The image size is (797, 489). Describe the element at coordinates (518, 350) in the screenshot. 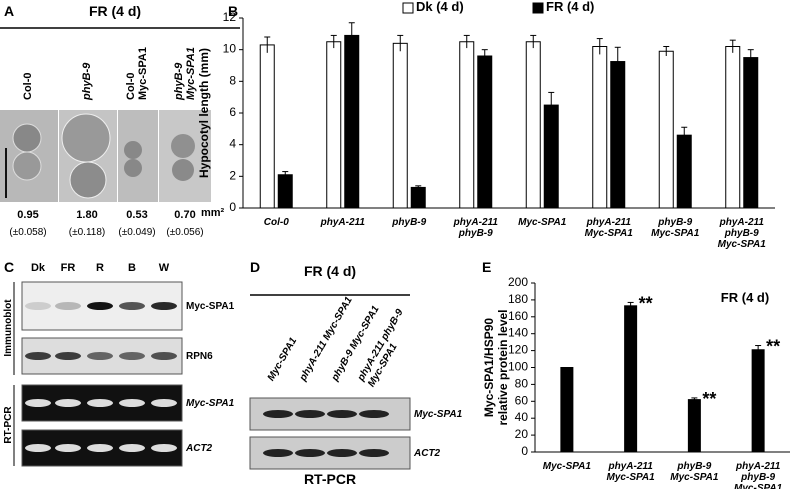

I see `y-tick-label: 120` at that location.